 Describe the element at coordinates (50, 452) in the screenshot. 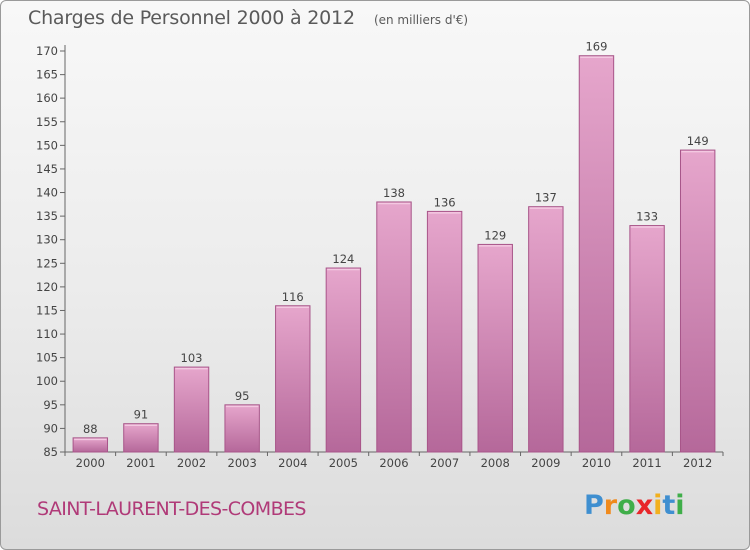

I see `y-tick-label: 85` at that location.